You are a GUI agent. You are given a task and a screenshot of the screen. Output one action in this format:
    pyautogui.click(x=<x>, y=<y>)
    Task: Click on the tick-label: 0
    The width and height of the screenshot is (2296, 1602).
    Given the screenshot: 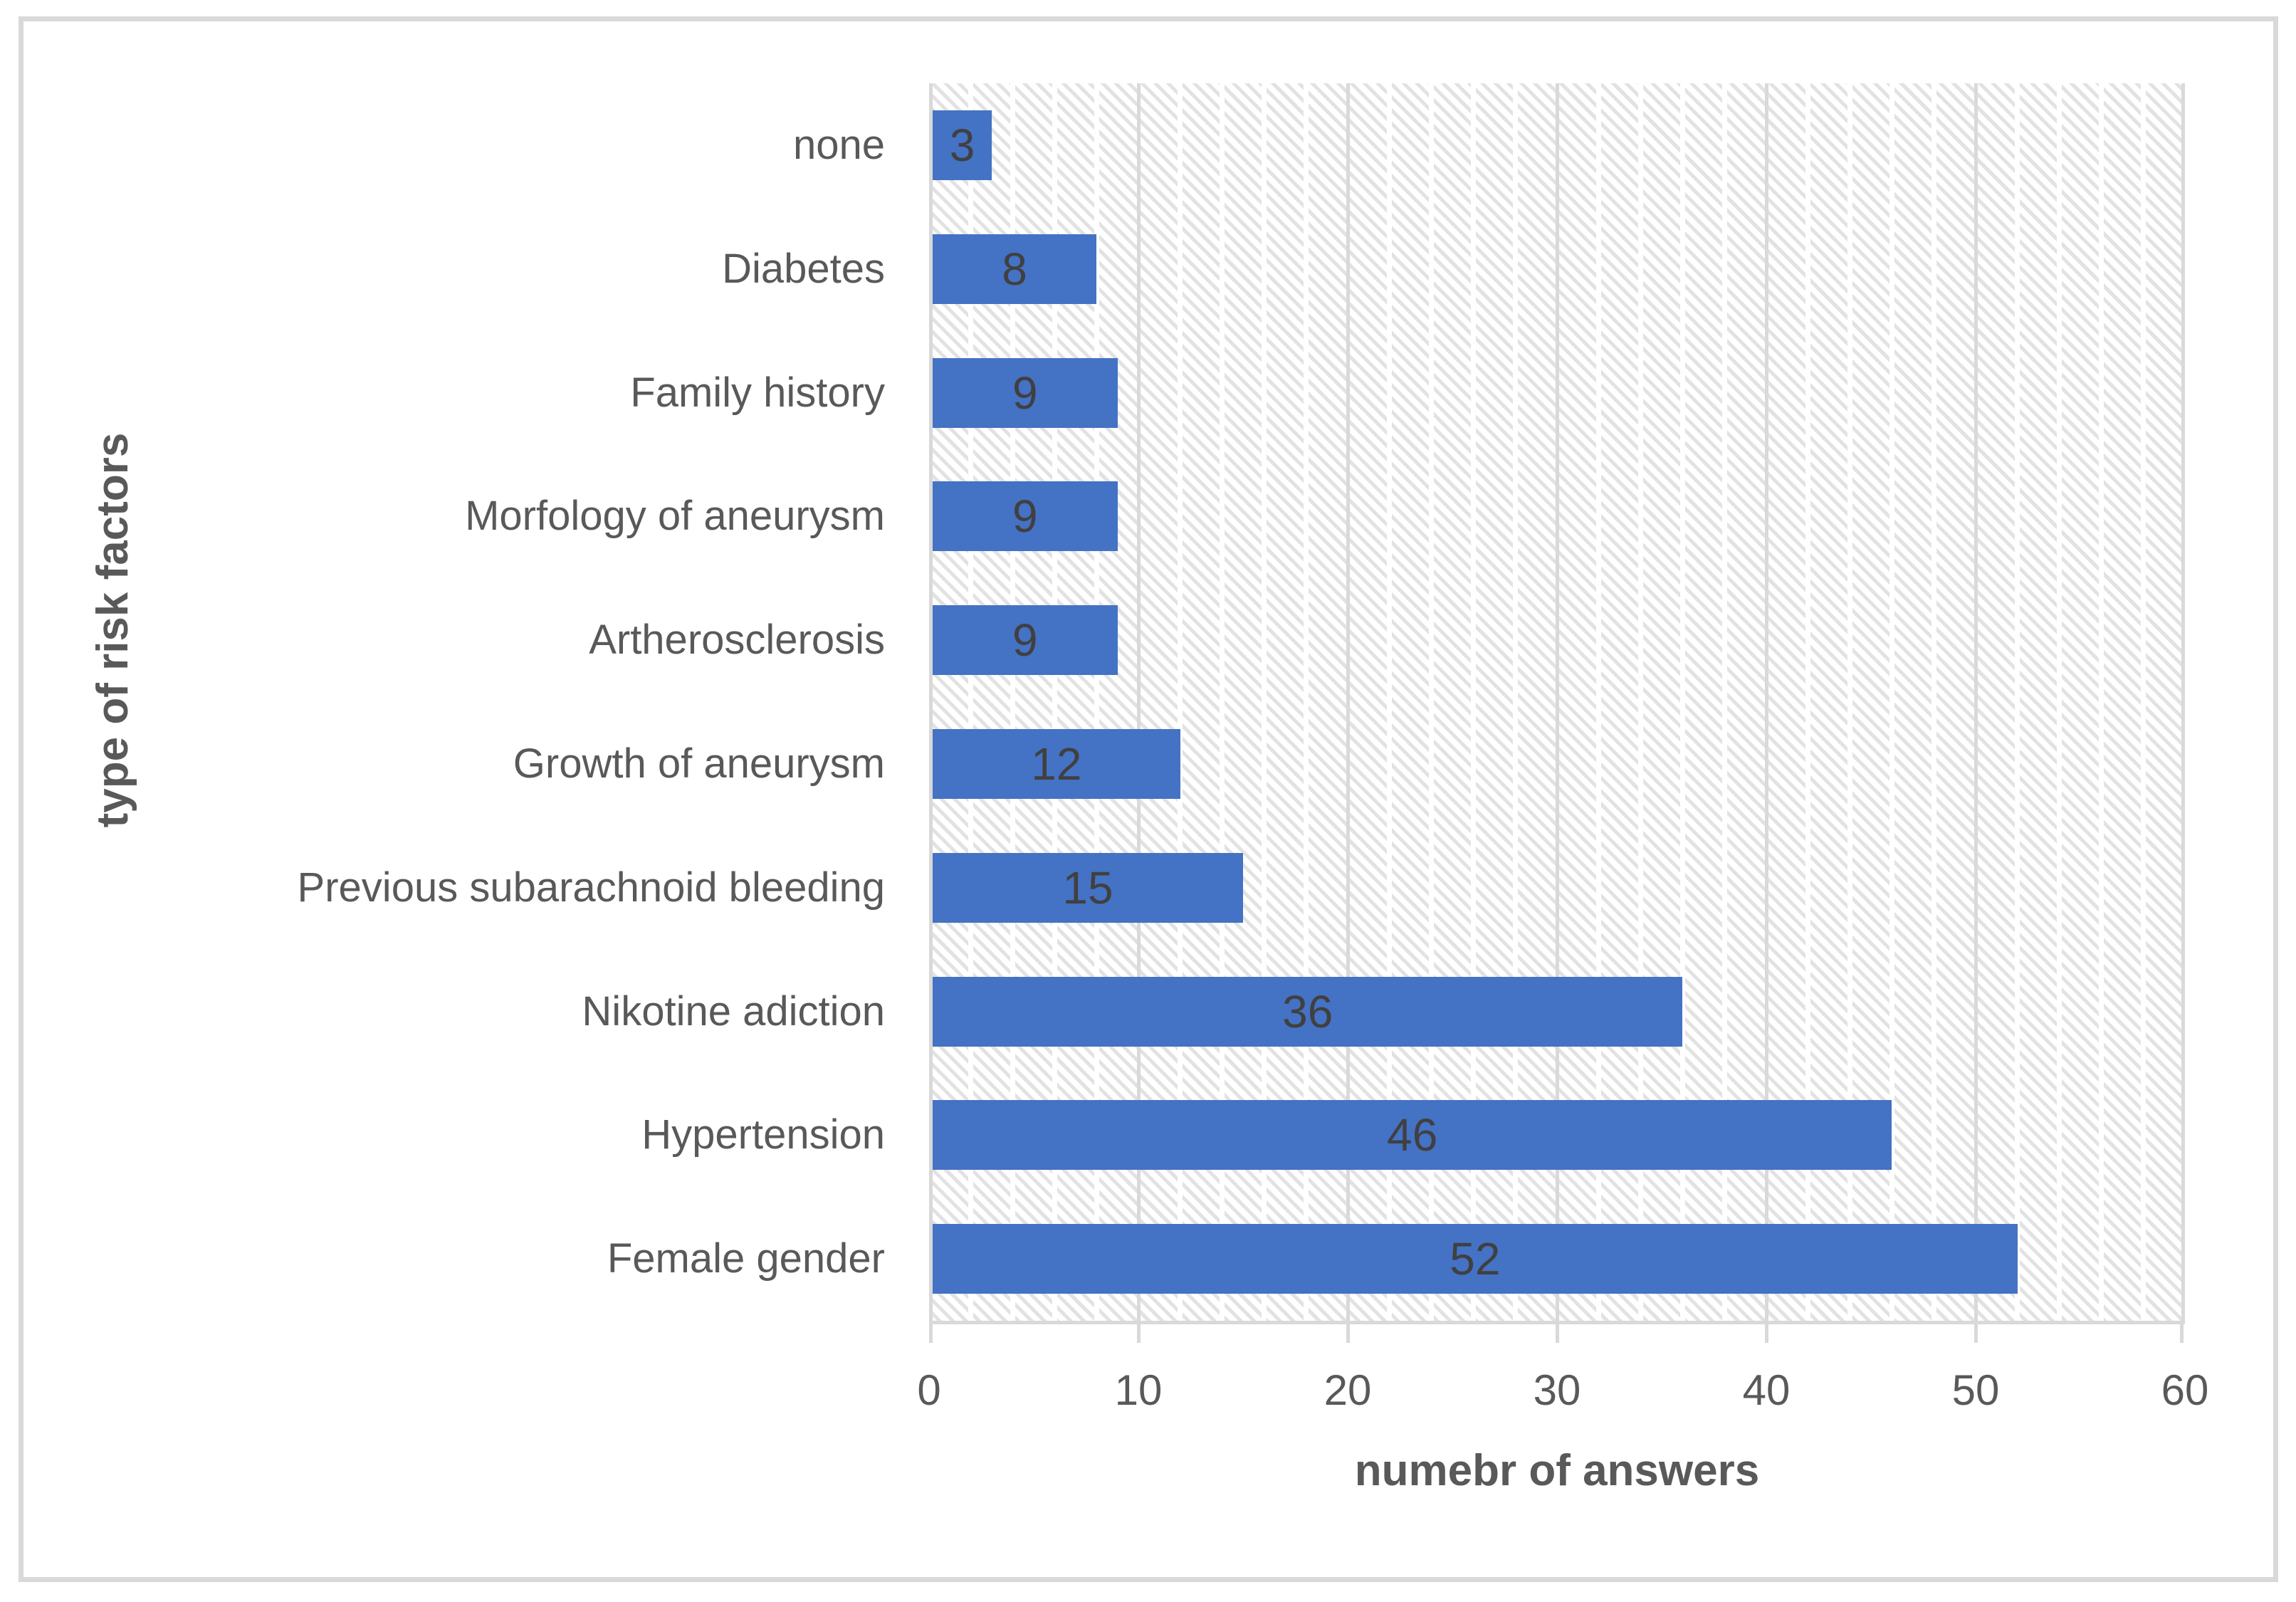 What is the action you would take?
    pyautogui.click(x=929, y=1390)
    